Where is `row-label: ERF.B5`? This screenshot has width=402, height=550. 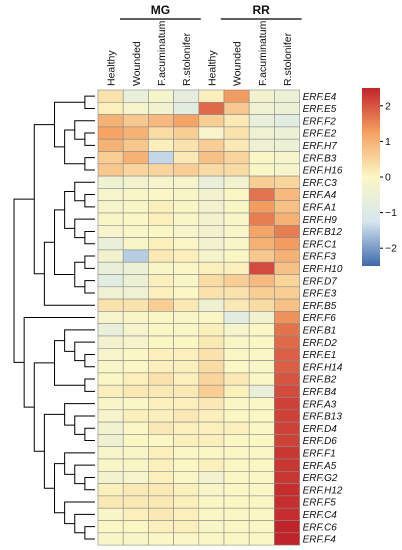 row-label: ERF.B5 is located at coordinates (320, 306).